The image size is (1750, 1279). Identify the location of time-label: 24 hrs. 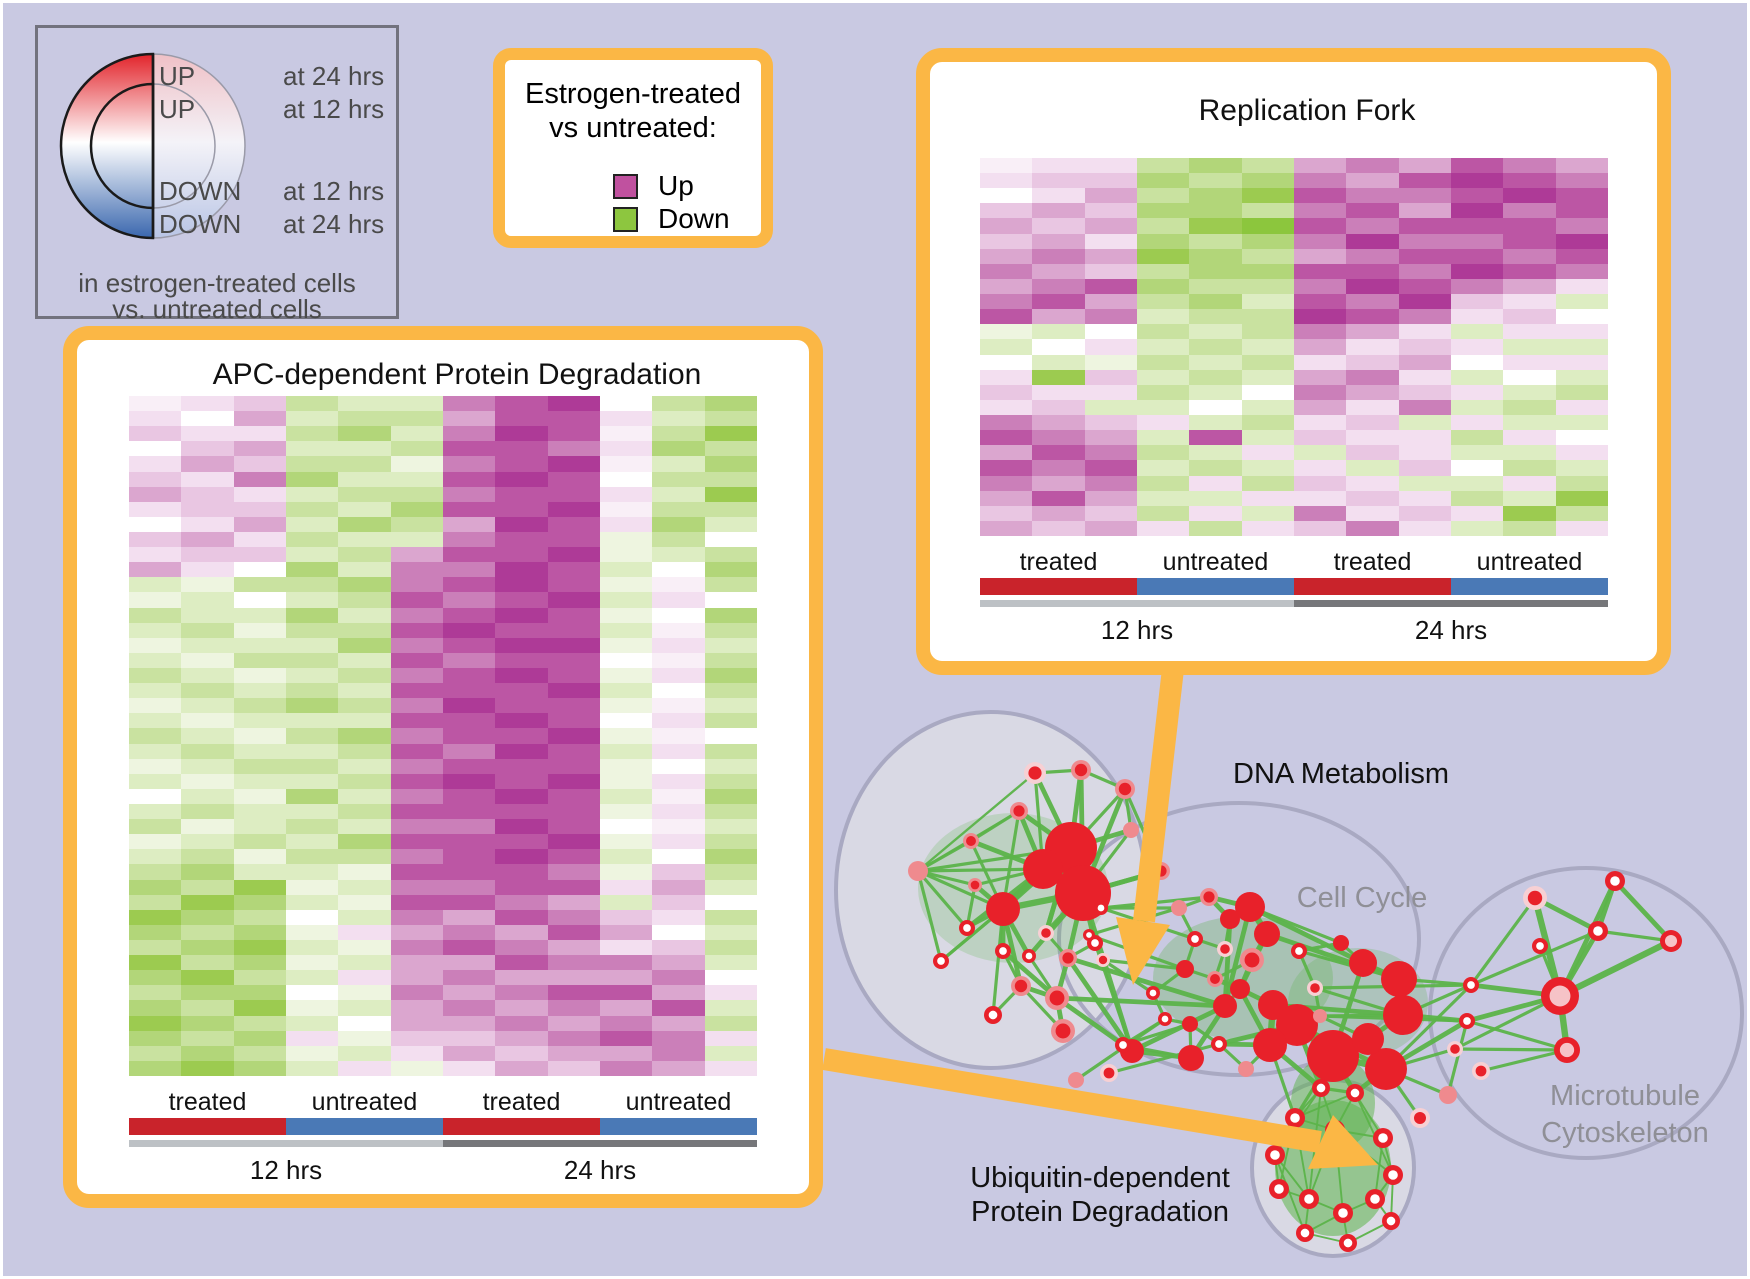
(600, 1170).